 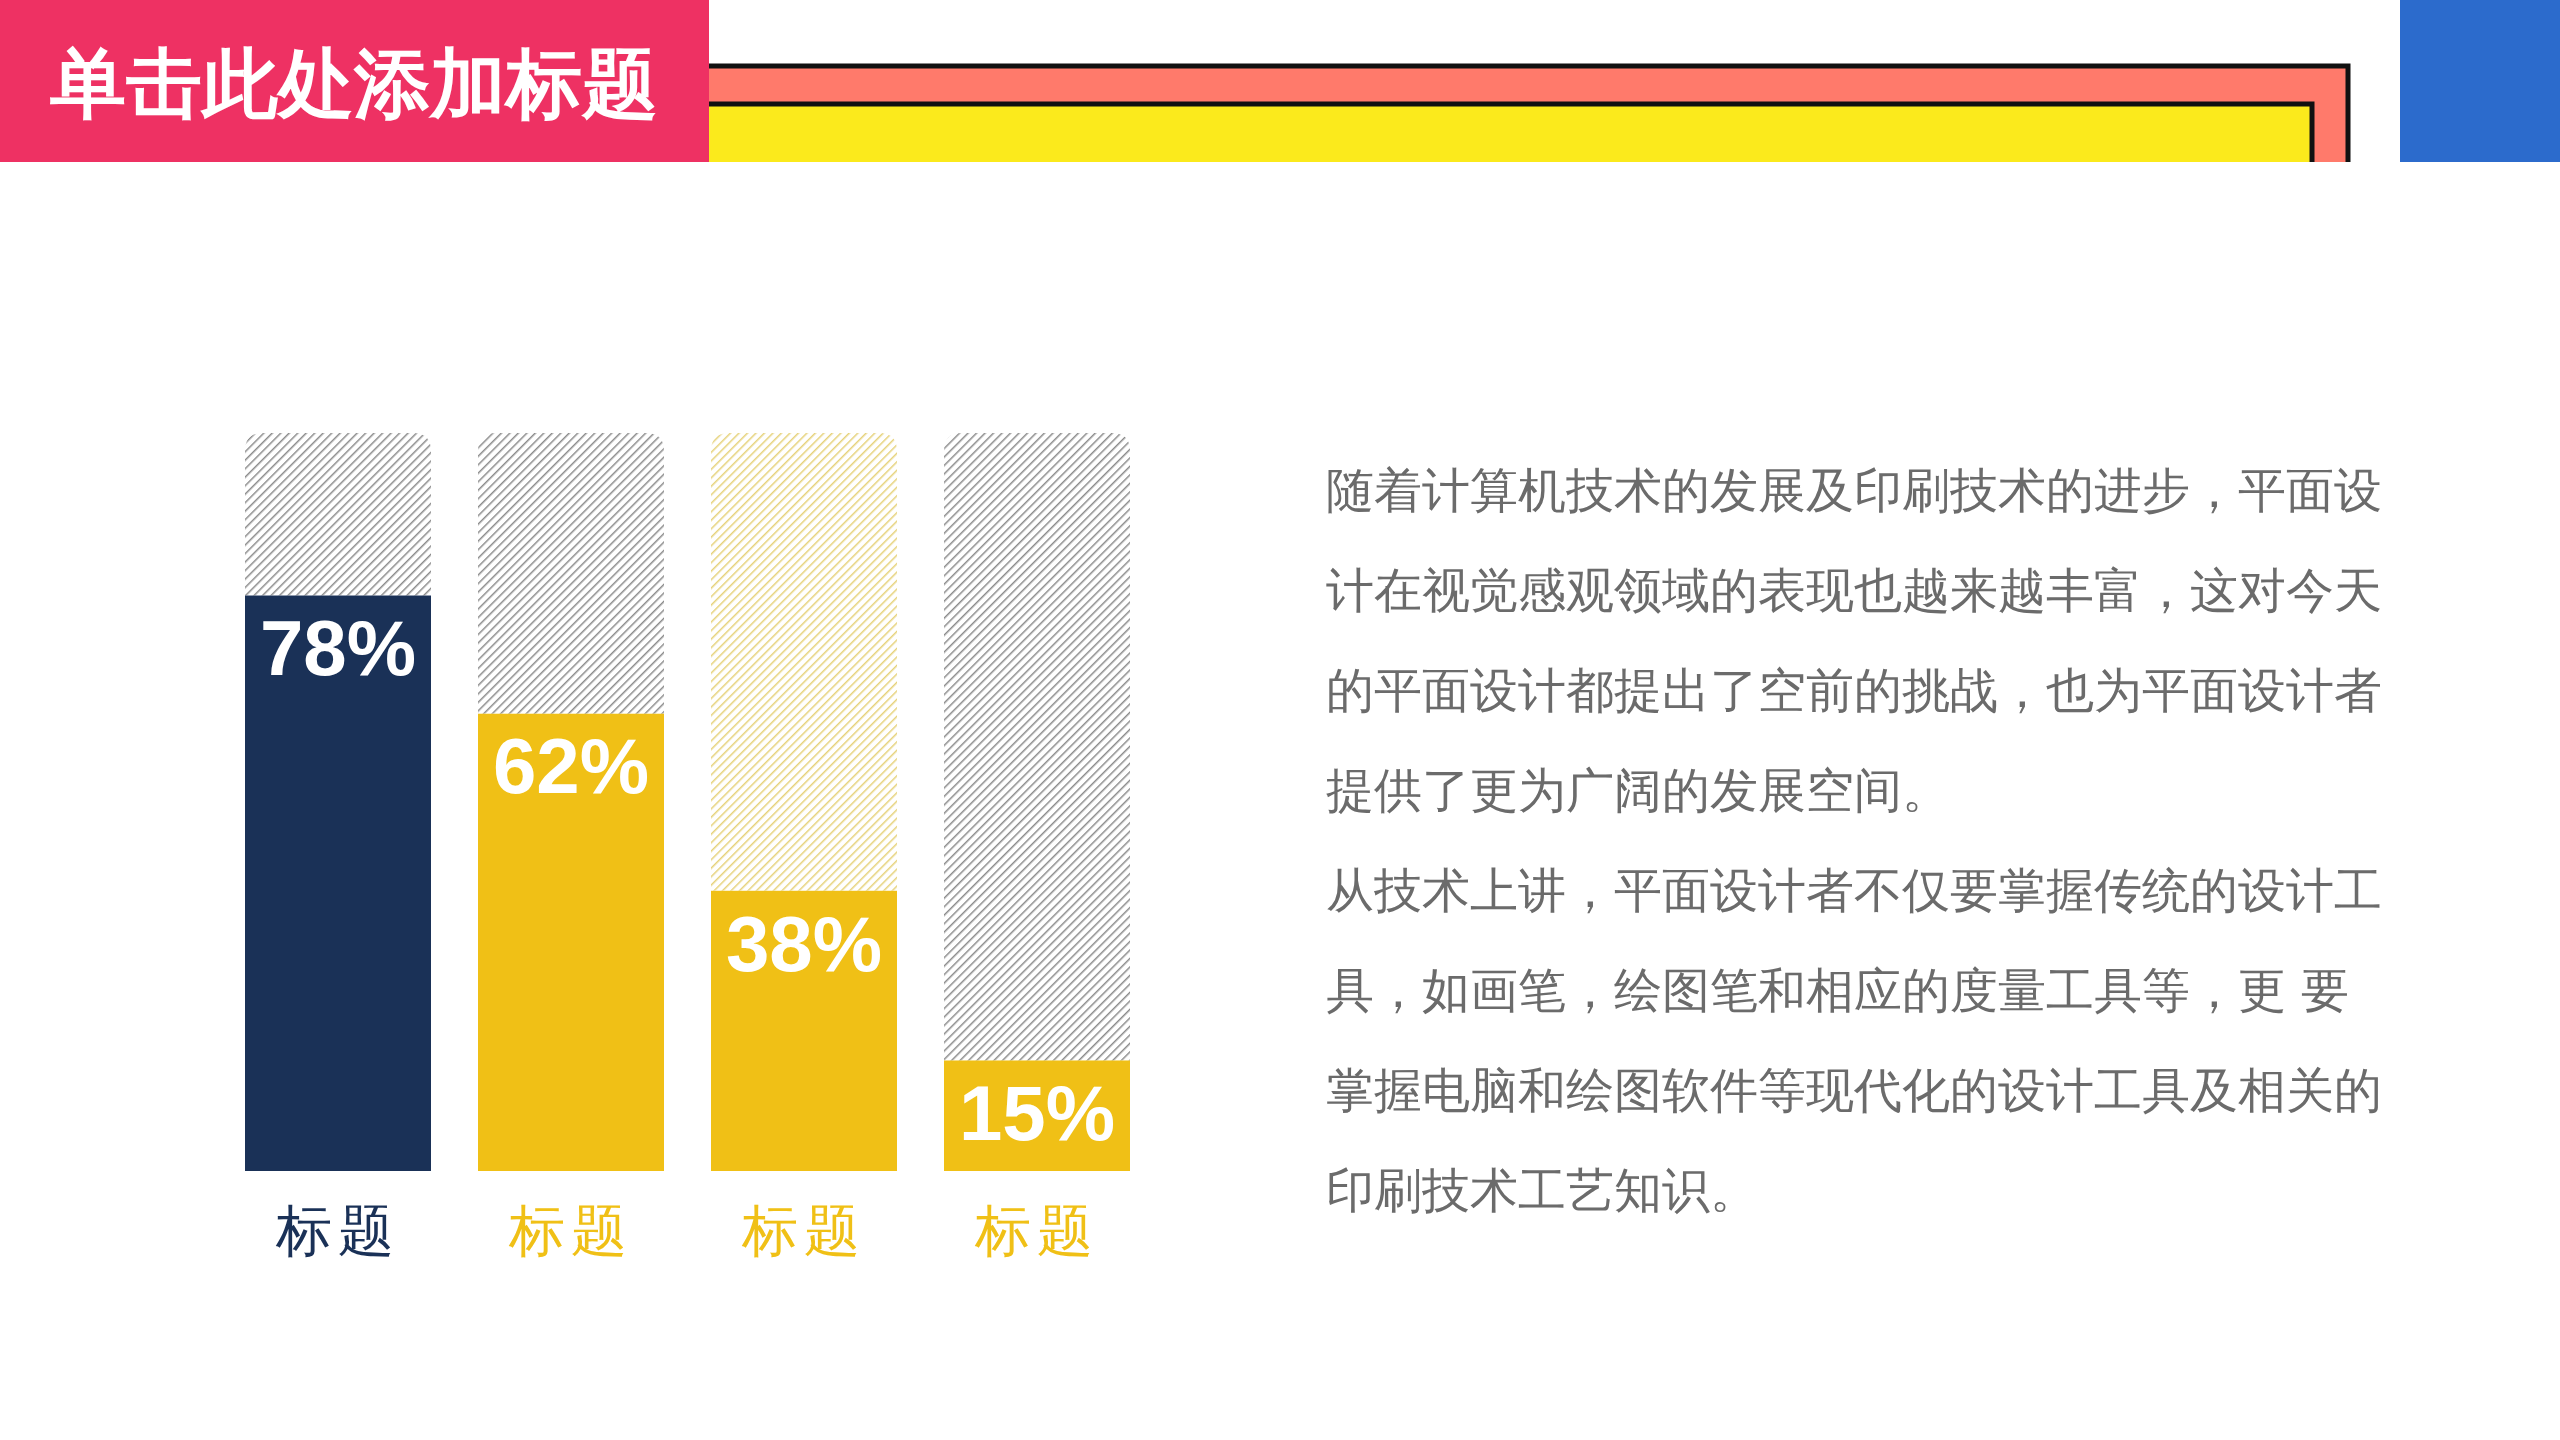 I want to click on data-label: 62%, so click(x=571, y=766).